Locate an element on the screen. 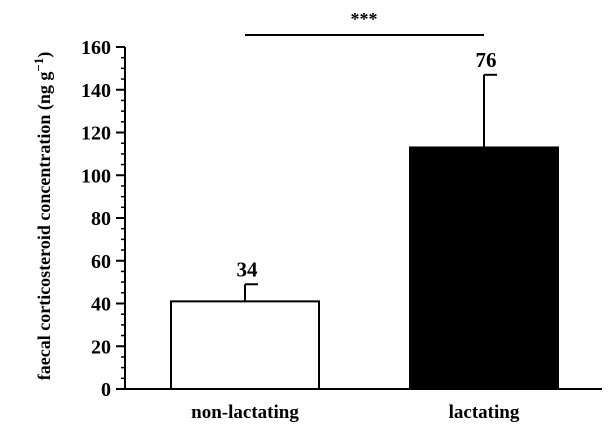 The image size is (608, 426). y-tick-label: 20 is located at coordinates (101, 347).